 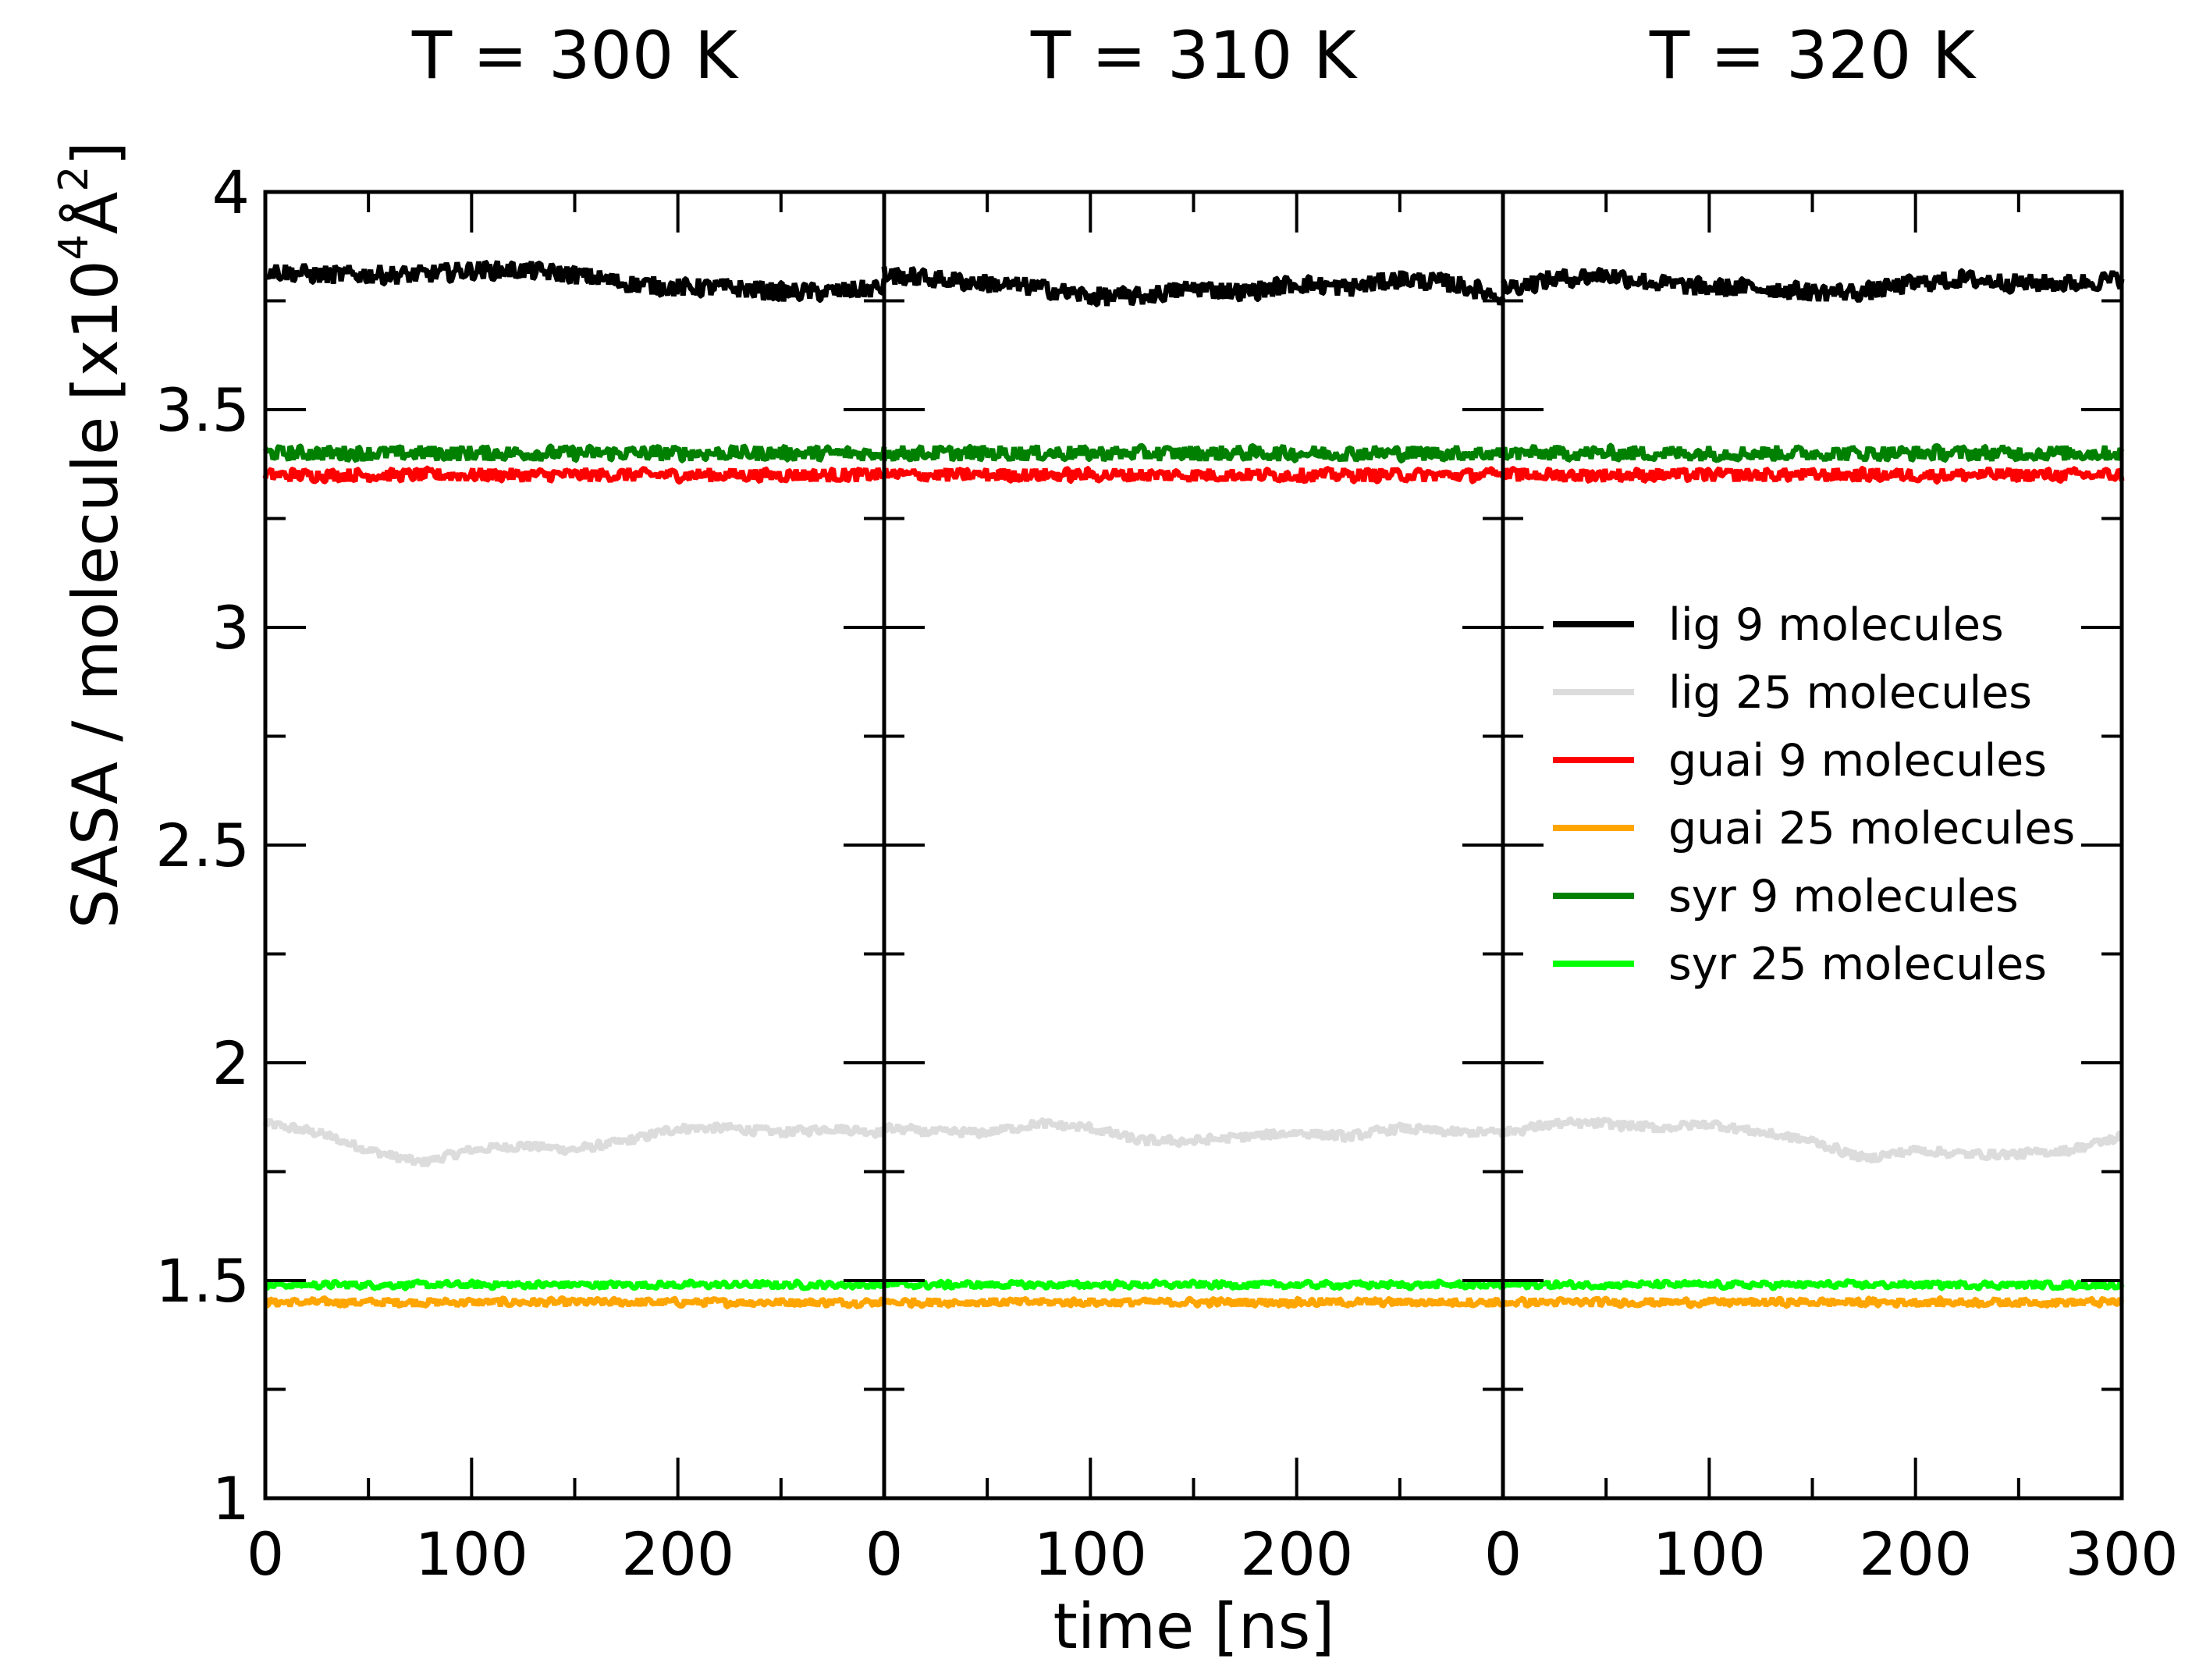 I want to click on x-tick-label-panel-1: 200, so click(x=677, y=1554).